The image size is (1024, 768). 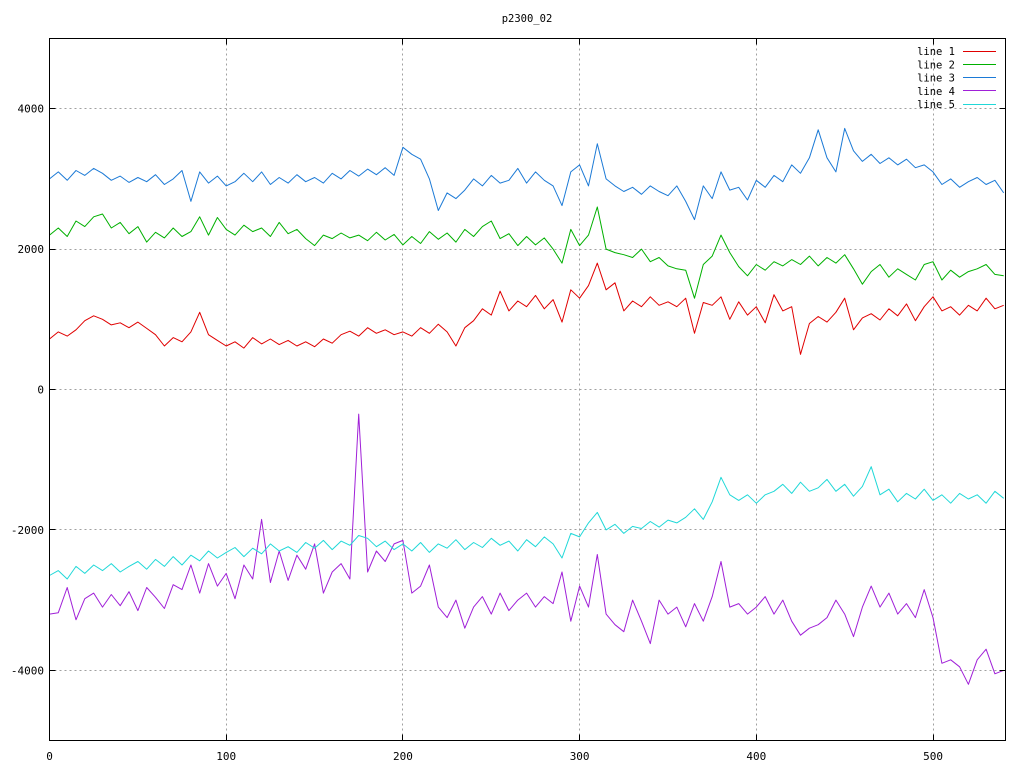 What do you see at coordinates (49, 756) in the screenshot?
I see `x-tick-label: 0` at bounding box center [49, 756].